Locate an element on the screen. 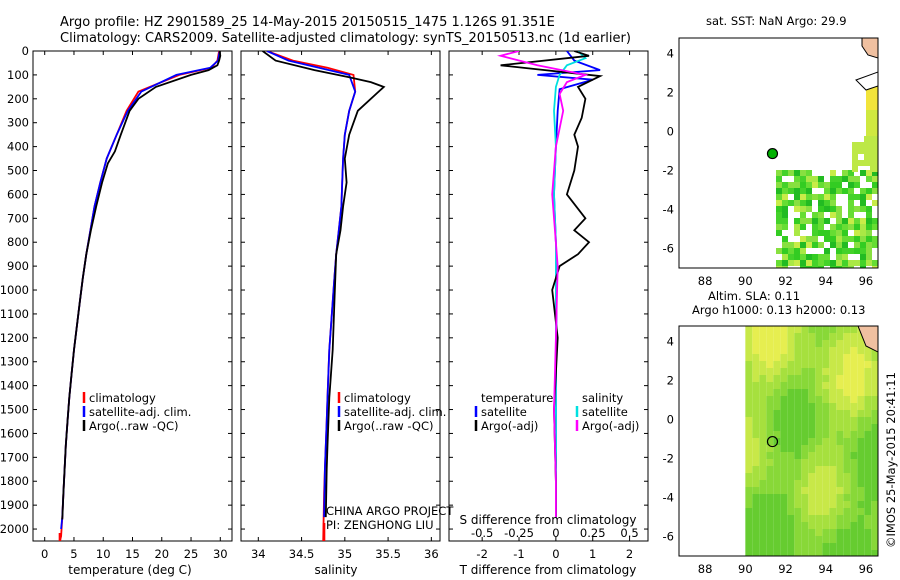 This screenshot has height=580, width=900. sla-map-axes is located at coordinates (778, 441).